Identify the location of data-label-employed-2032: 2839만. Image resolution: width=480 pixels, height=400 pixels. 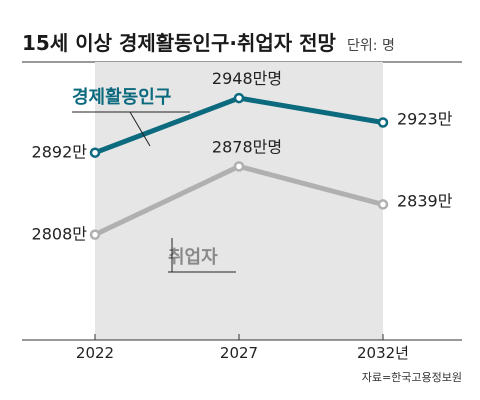
(425, 200).